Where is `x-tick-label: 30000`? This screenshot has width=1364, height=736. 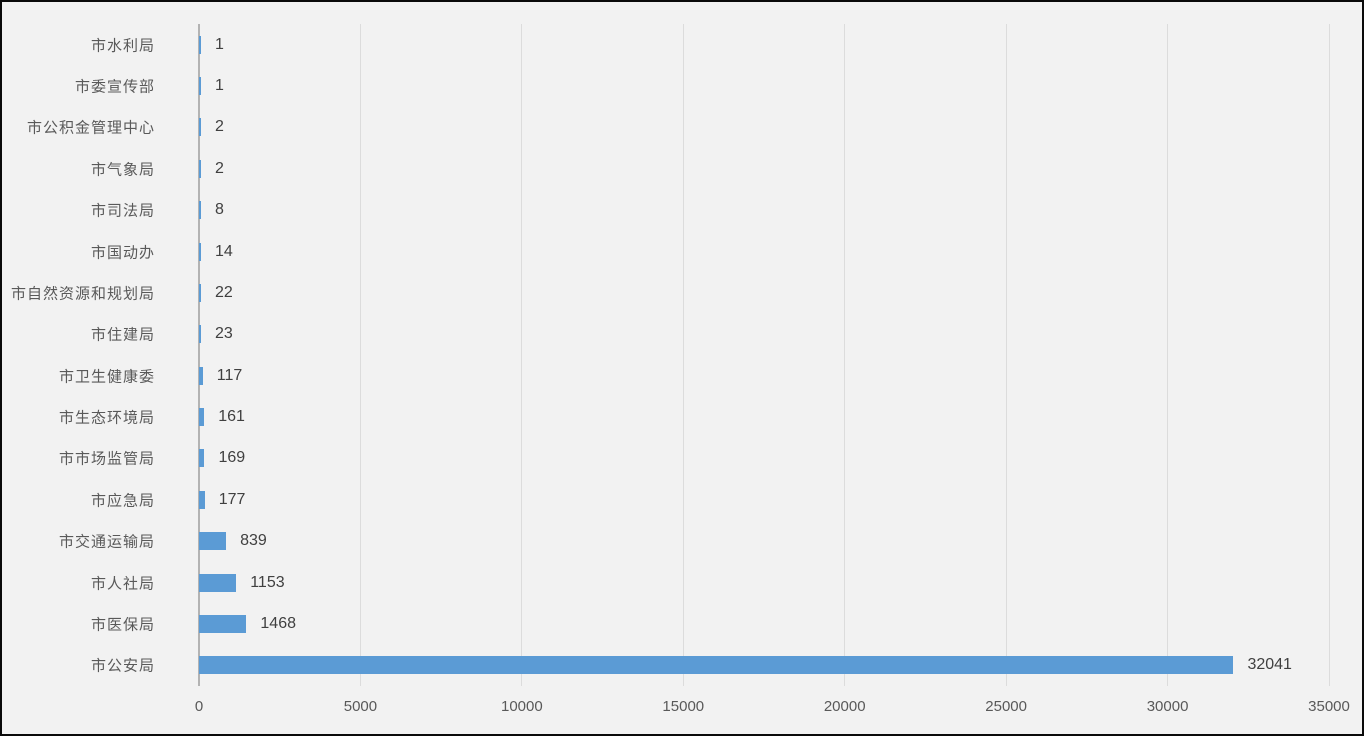 x-tick-label: 30000 is located at coordinates (1167, 706).